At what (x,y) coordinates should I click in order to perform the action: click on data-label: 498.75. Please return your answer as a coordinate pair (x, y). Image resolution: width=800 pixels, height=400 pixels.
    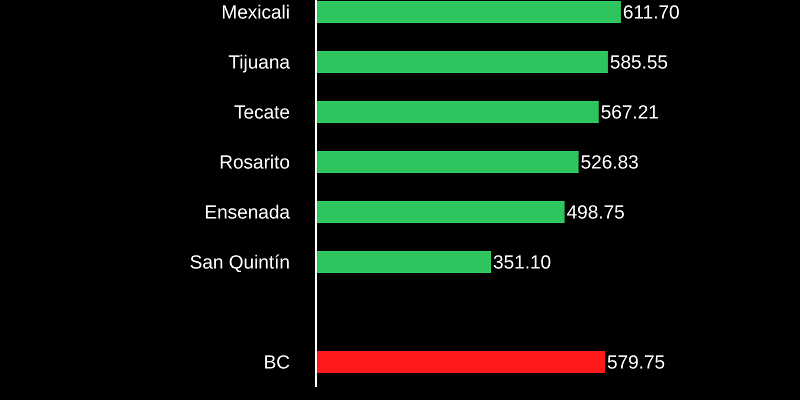
    Looking at the image, I should click on (595, 213).